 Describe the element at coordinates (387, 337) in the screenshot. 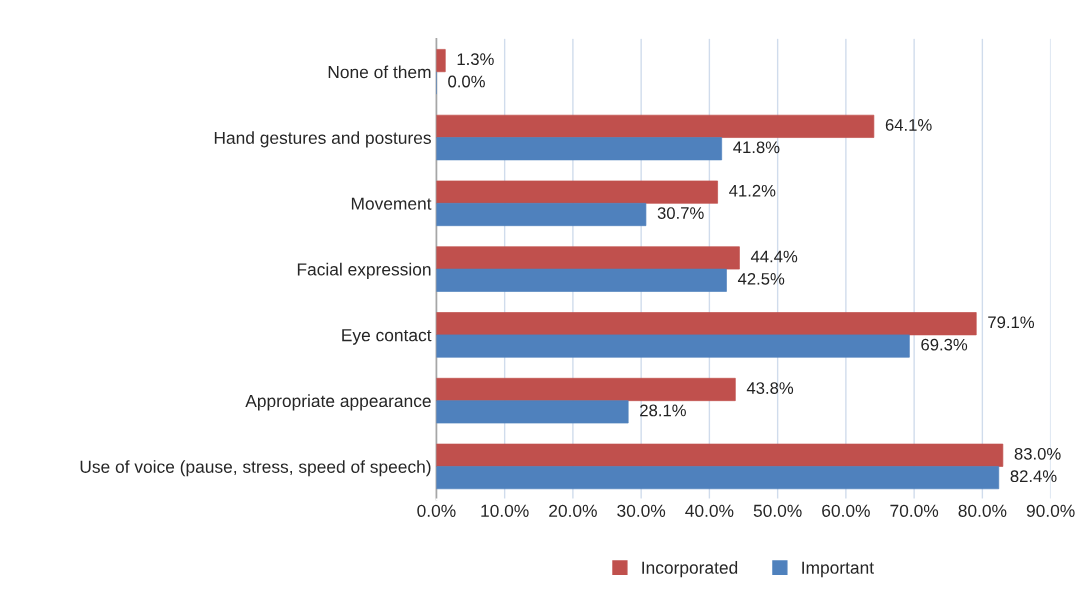

I see `y-tick-label: Eye contact` at that location.